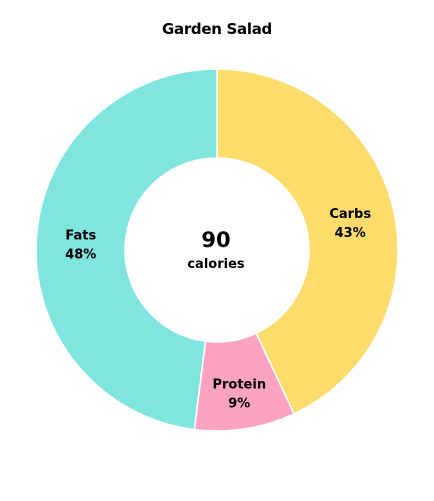 The image size is (434, 501). I want to click on slice-label-fats: Fats, so click(80, 235).